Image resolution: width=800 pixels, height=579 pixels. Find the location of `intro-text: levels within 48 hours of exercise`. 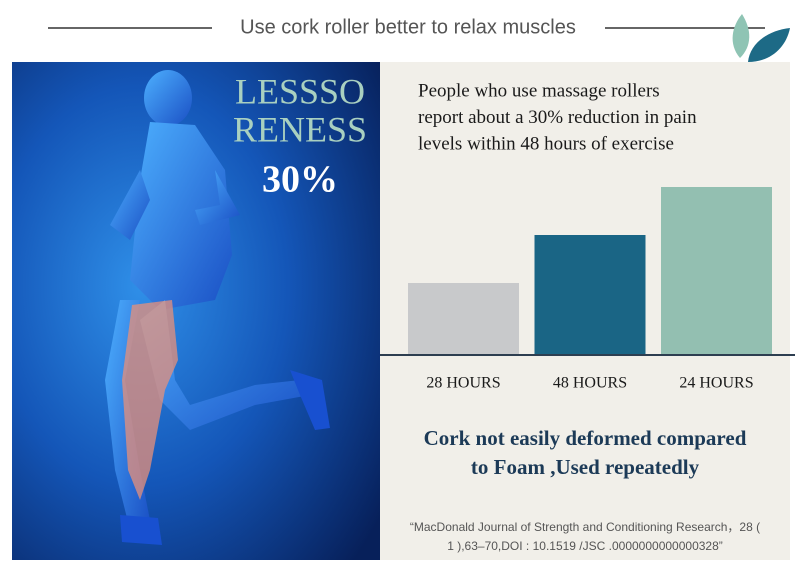

intro-text: levels within 48 hours of exercise is located at coordinates (546, 143).